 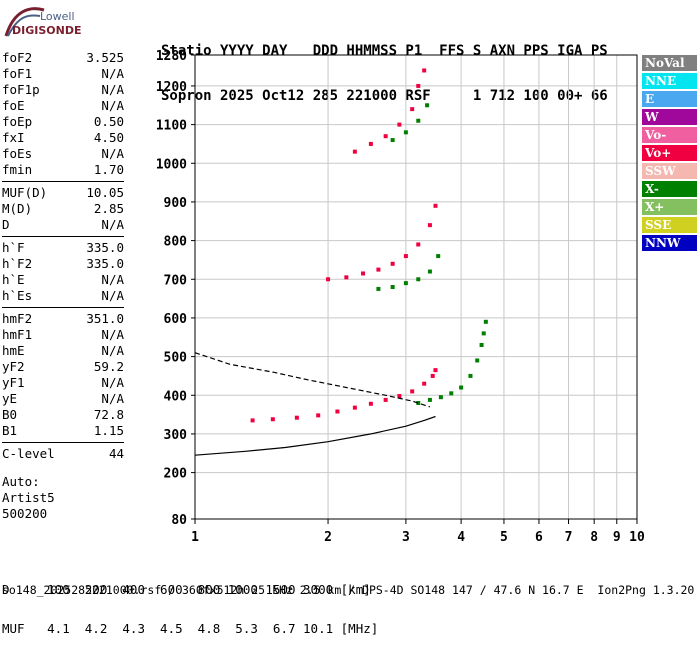 I want to click on param-row: foF1p N/A, so click(x=63, y=90).